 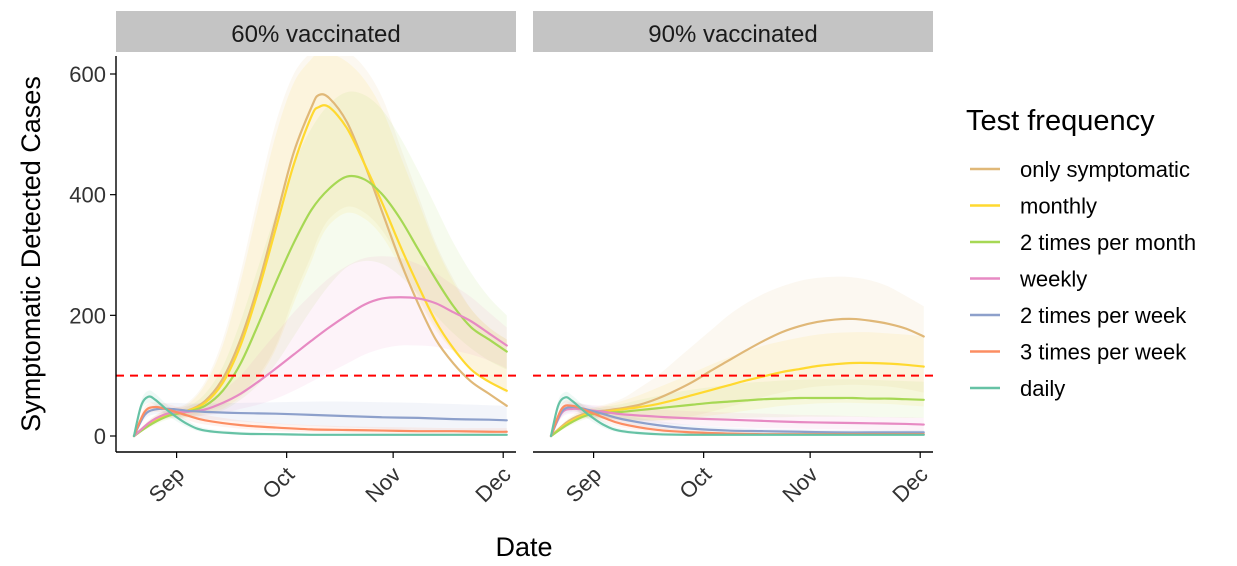 I want to click on y-tick-label-600: 600, so click(x=87, y=74).